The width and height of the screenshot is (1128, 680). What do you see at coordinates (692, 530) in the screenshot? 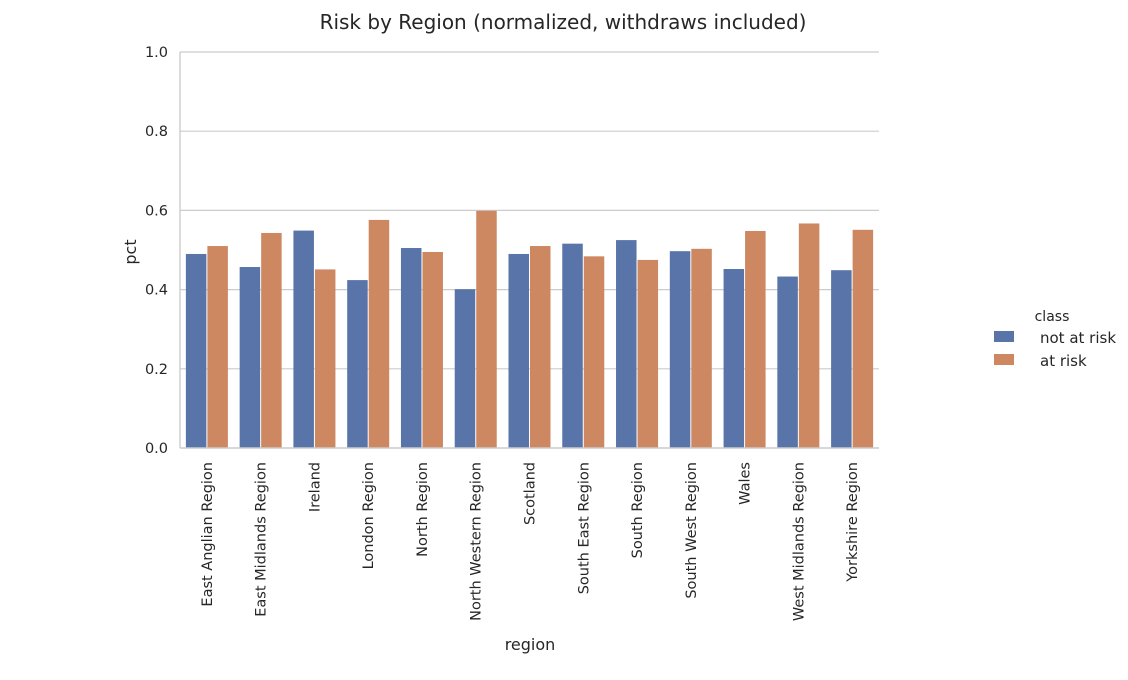
I see `x-tick-label: South West Region` at bounding box center [692, 530].